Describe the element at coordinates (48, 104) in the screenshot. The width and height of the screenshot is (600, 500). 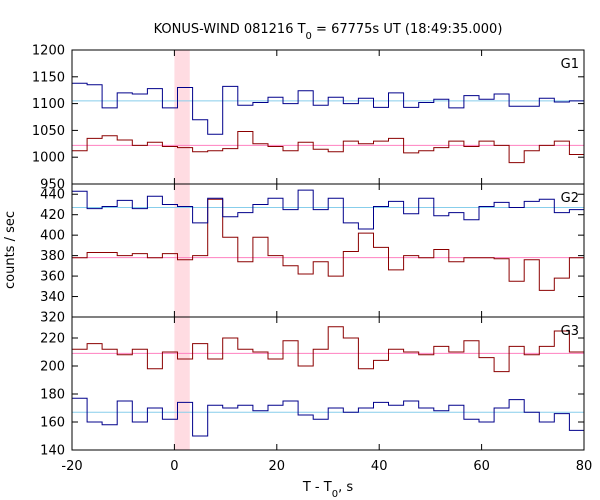
I see `panel-g1-y-tick-label: 1100` at that location.